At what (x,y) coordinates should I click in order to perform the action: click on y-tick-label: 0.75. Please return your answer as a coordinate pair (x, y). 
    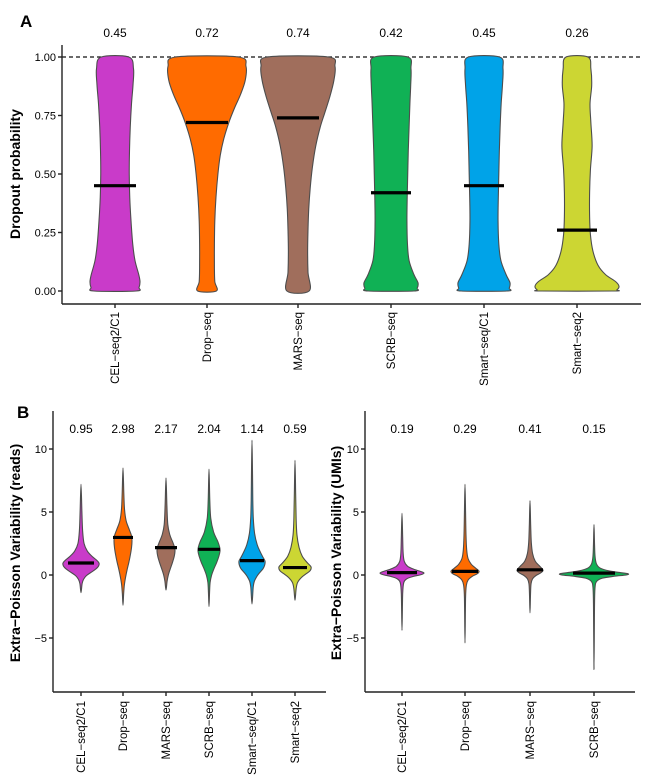
    Looking at the image, I should click on (45, 117).